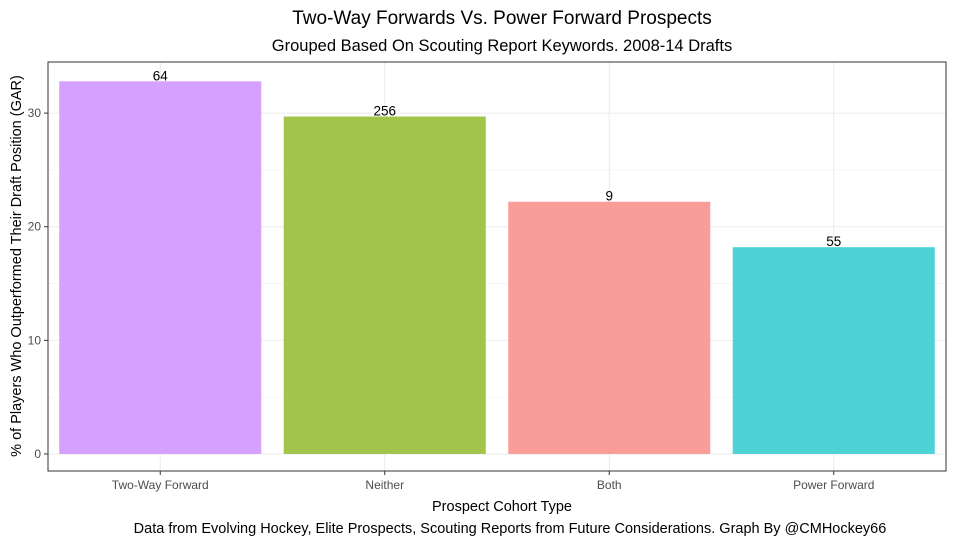 This screenshot has height=543, width=964. I want to click on x-axis-title: Prospect Cohort Type, so click(502, 507).